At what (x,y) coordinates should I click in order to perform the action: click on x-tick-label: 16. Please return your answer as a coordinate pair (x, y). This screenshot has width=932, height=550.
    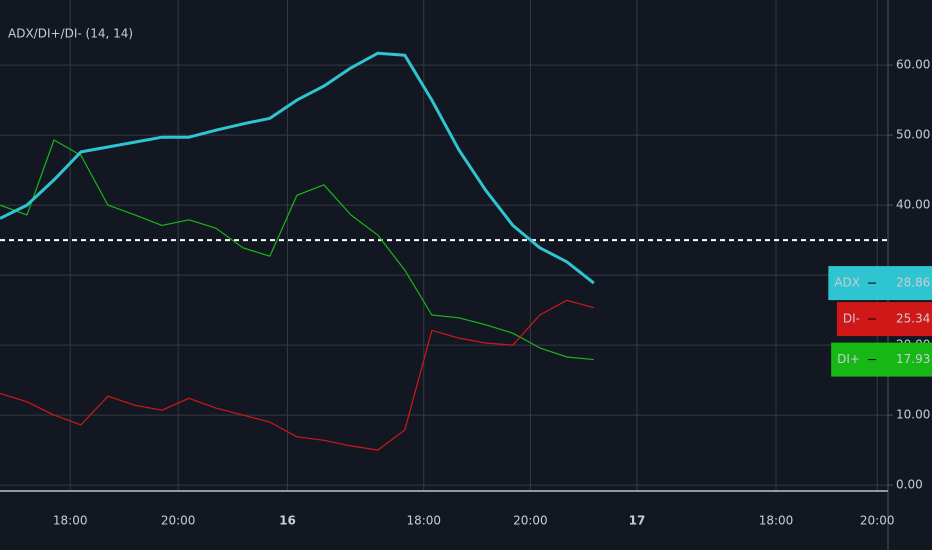
    Looking at the image, I should click on (287, 521).